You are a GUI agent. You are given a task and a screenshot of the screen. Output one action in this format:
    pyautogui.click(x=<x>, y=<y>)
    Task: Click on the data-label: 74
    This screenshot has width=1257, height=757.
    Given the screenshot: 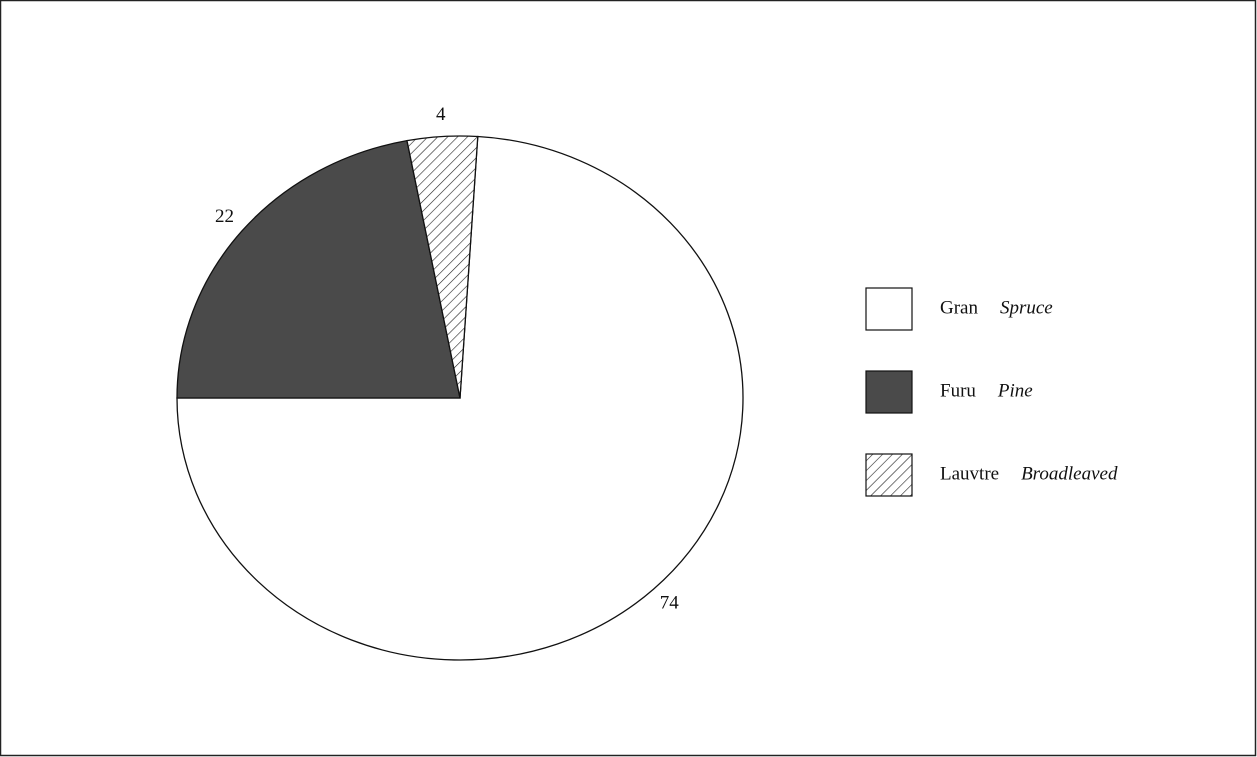 What is the action you would take?
    pyautogui.click(x=670, y=603)
    